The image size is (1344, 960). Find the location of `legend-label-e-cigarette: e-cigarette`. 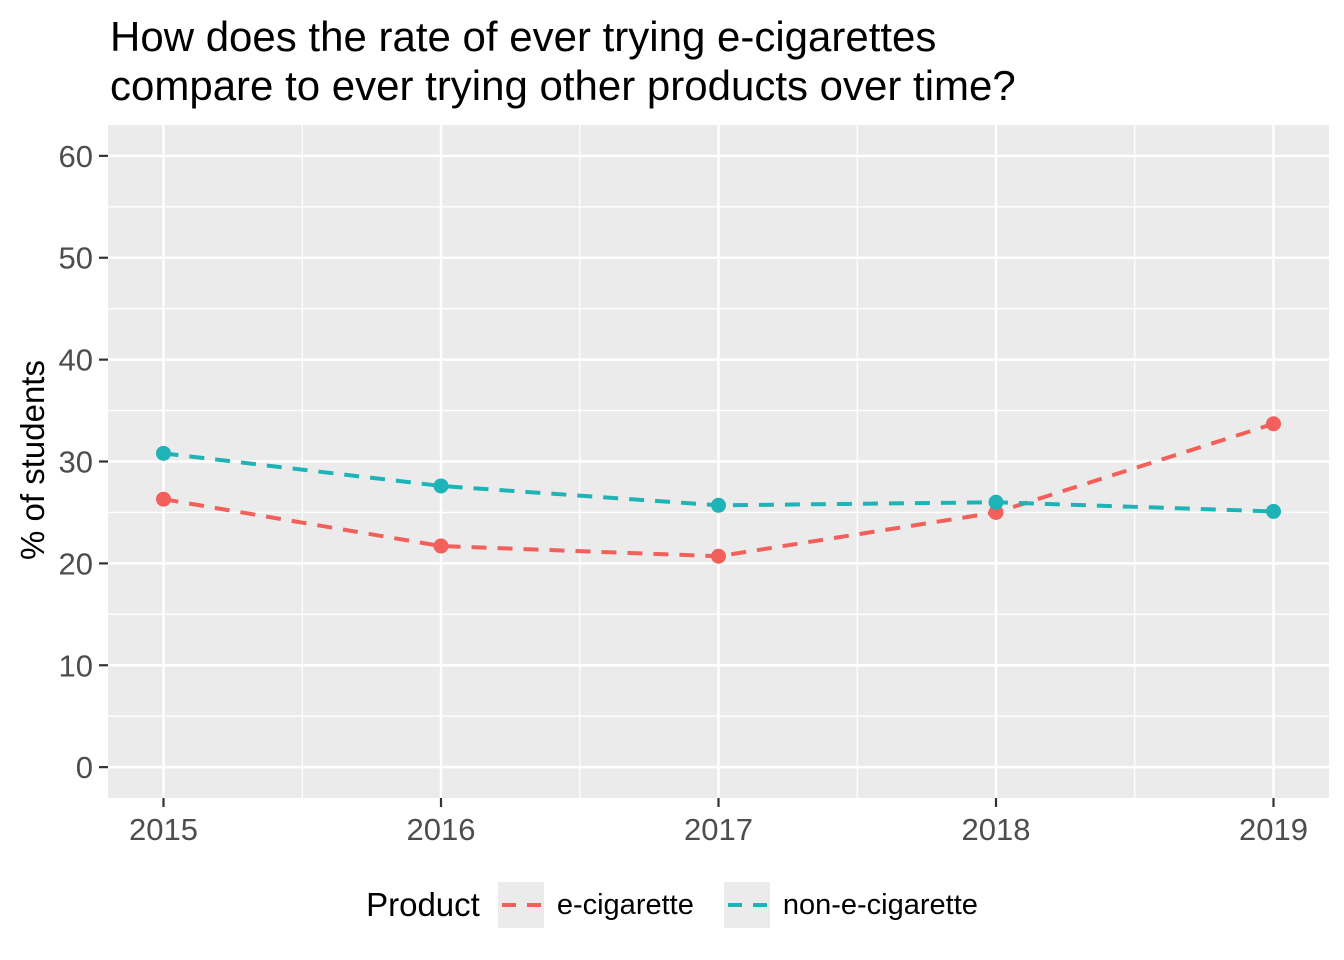

legend-label-e-cigarette: e-cigarette is located at coordinates (625, 904).